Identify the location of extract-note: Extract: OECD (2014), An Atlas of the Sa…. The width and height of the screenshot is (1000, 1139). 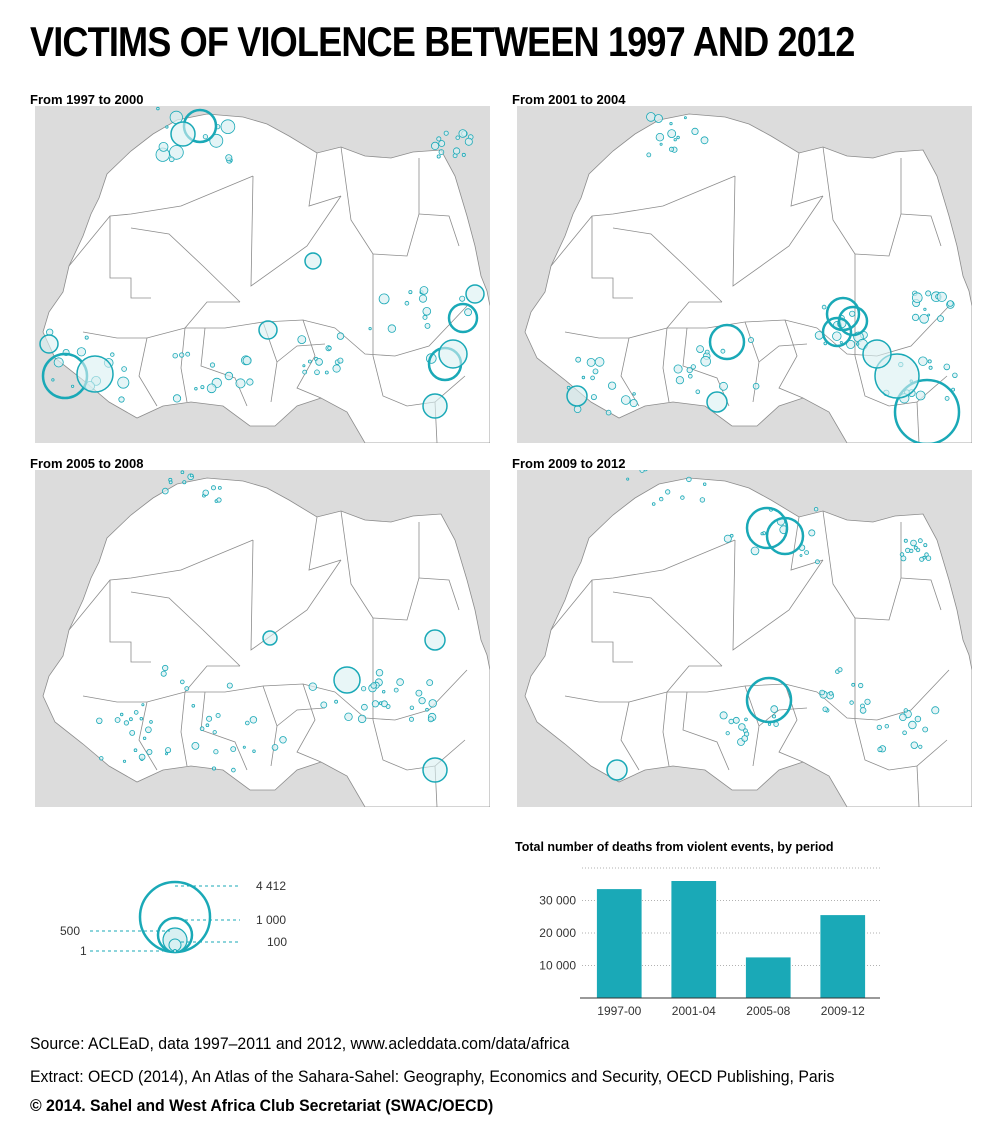
(432, 1076).